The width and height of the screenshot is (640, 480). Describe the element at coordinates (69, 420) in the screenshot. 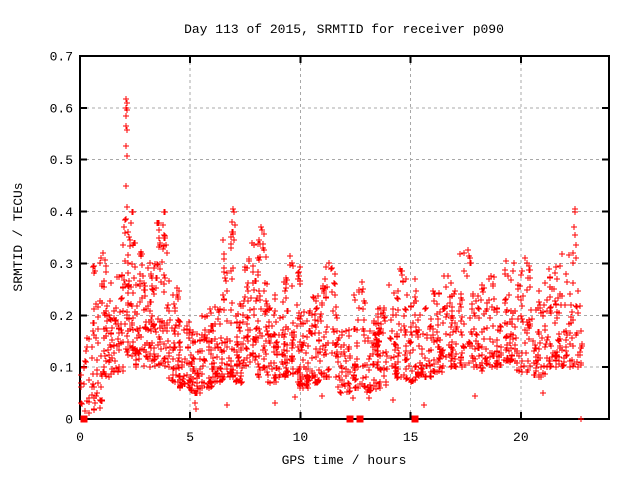

I see `y-tick-label: 0` at that location.